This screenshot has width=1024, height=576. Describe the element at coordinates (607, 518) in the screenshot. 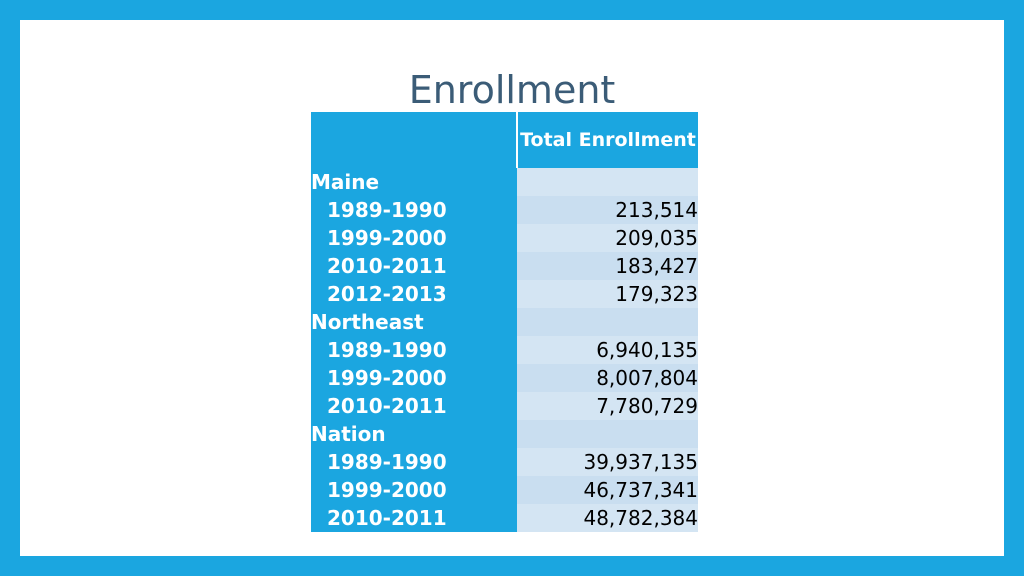

I see `row-value: 48,782,384` at that location.